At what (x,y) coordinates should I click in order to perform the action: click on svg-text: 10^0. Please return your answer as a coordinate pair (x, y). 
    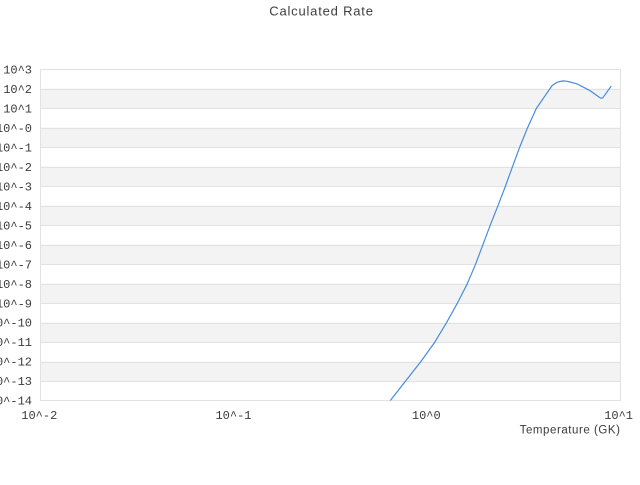
    Looking at the image, I should click on (426, 416).